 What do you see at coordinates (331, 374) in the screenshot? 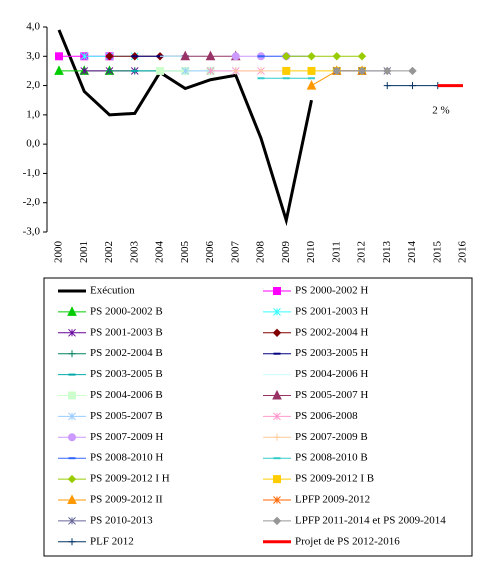
I see `legend-label: PS 2004-2006 H` at bounding box center [331, 374].